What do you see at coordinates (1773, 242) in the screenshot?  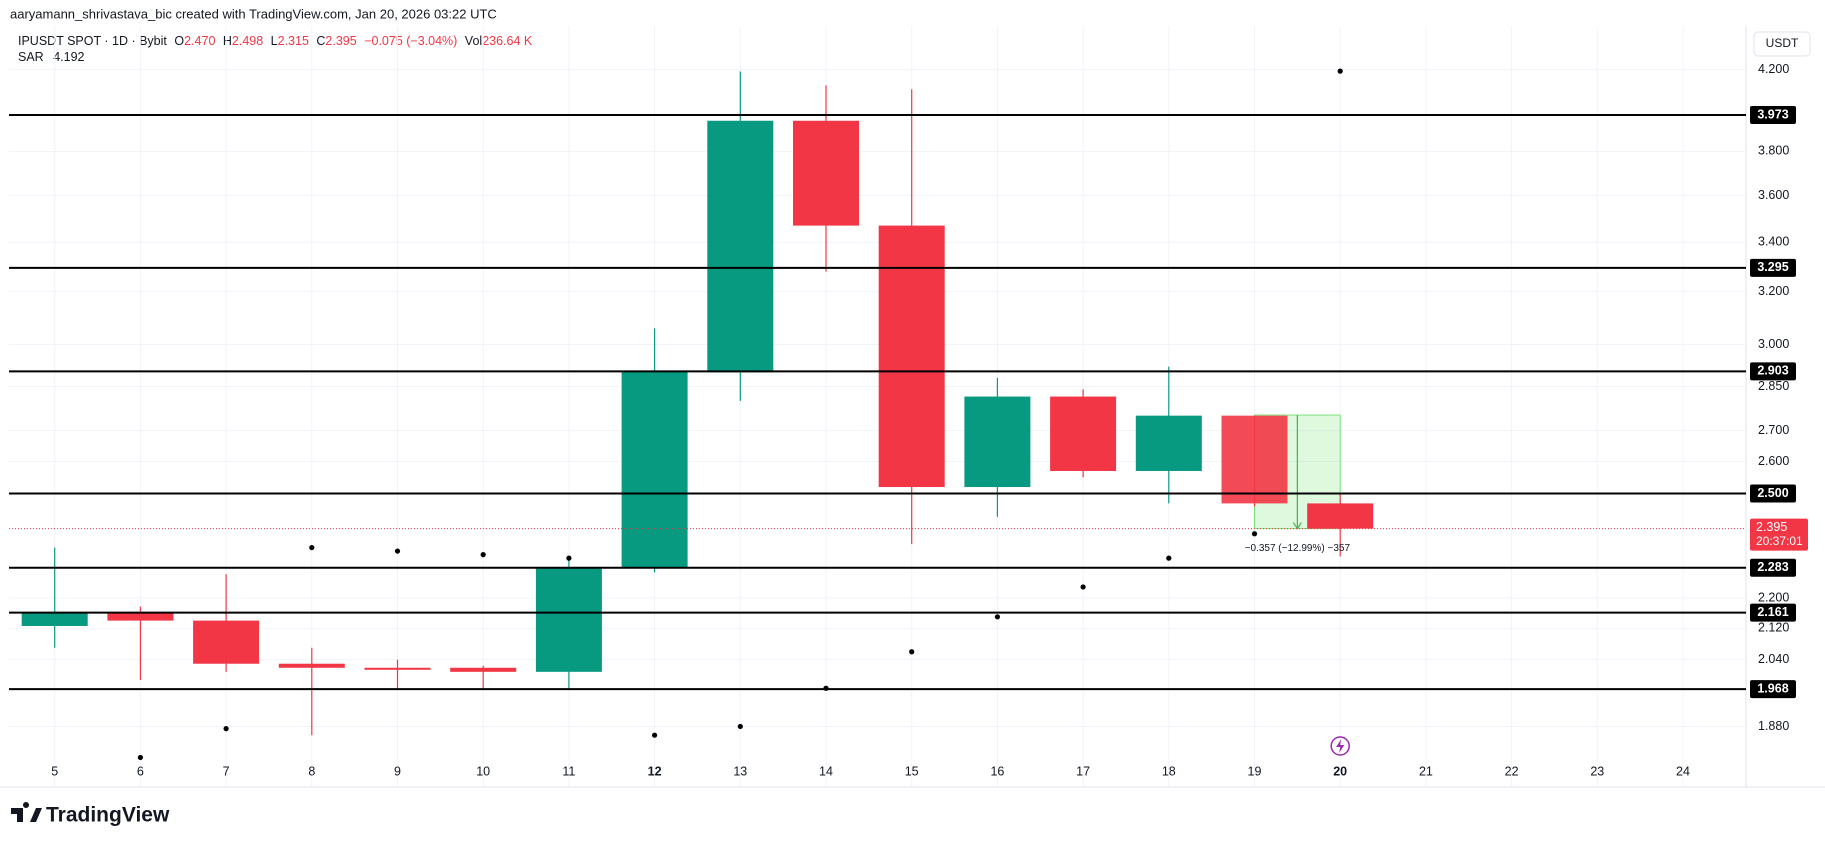 I see `y-tick-label: 3.400` at bounding box center [1773, 242].